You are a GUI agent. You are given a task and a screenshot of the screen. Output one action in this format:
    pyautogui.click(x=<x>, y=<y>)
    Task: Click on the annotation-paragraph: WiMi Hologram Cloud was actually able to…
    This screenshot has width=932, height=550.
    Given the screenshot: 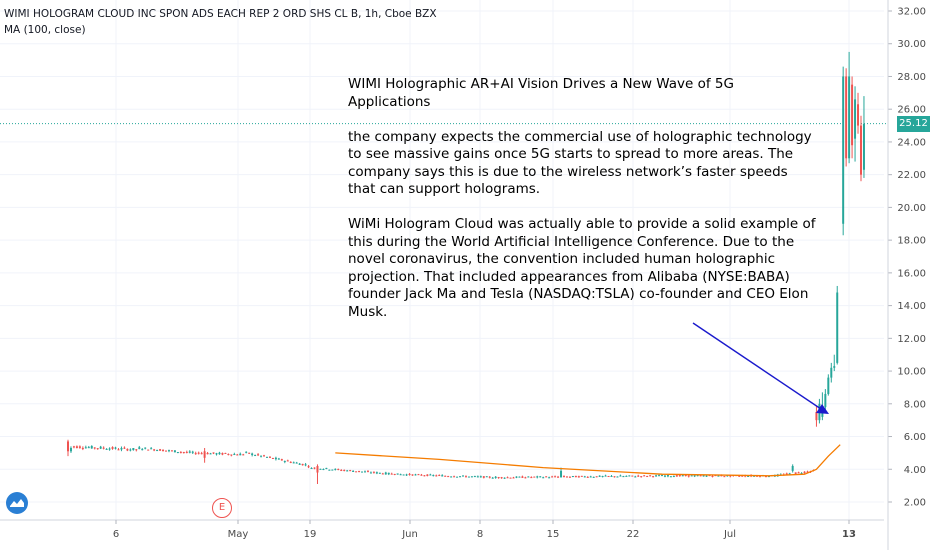 What is the action you would take?
    pyautogui.click(x=582, y=268)
    